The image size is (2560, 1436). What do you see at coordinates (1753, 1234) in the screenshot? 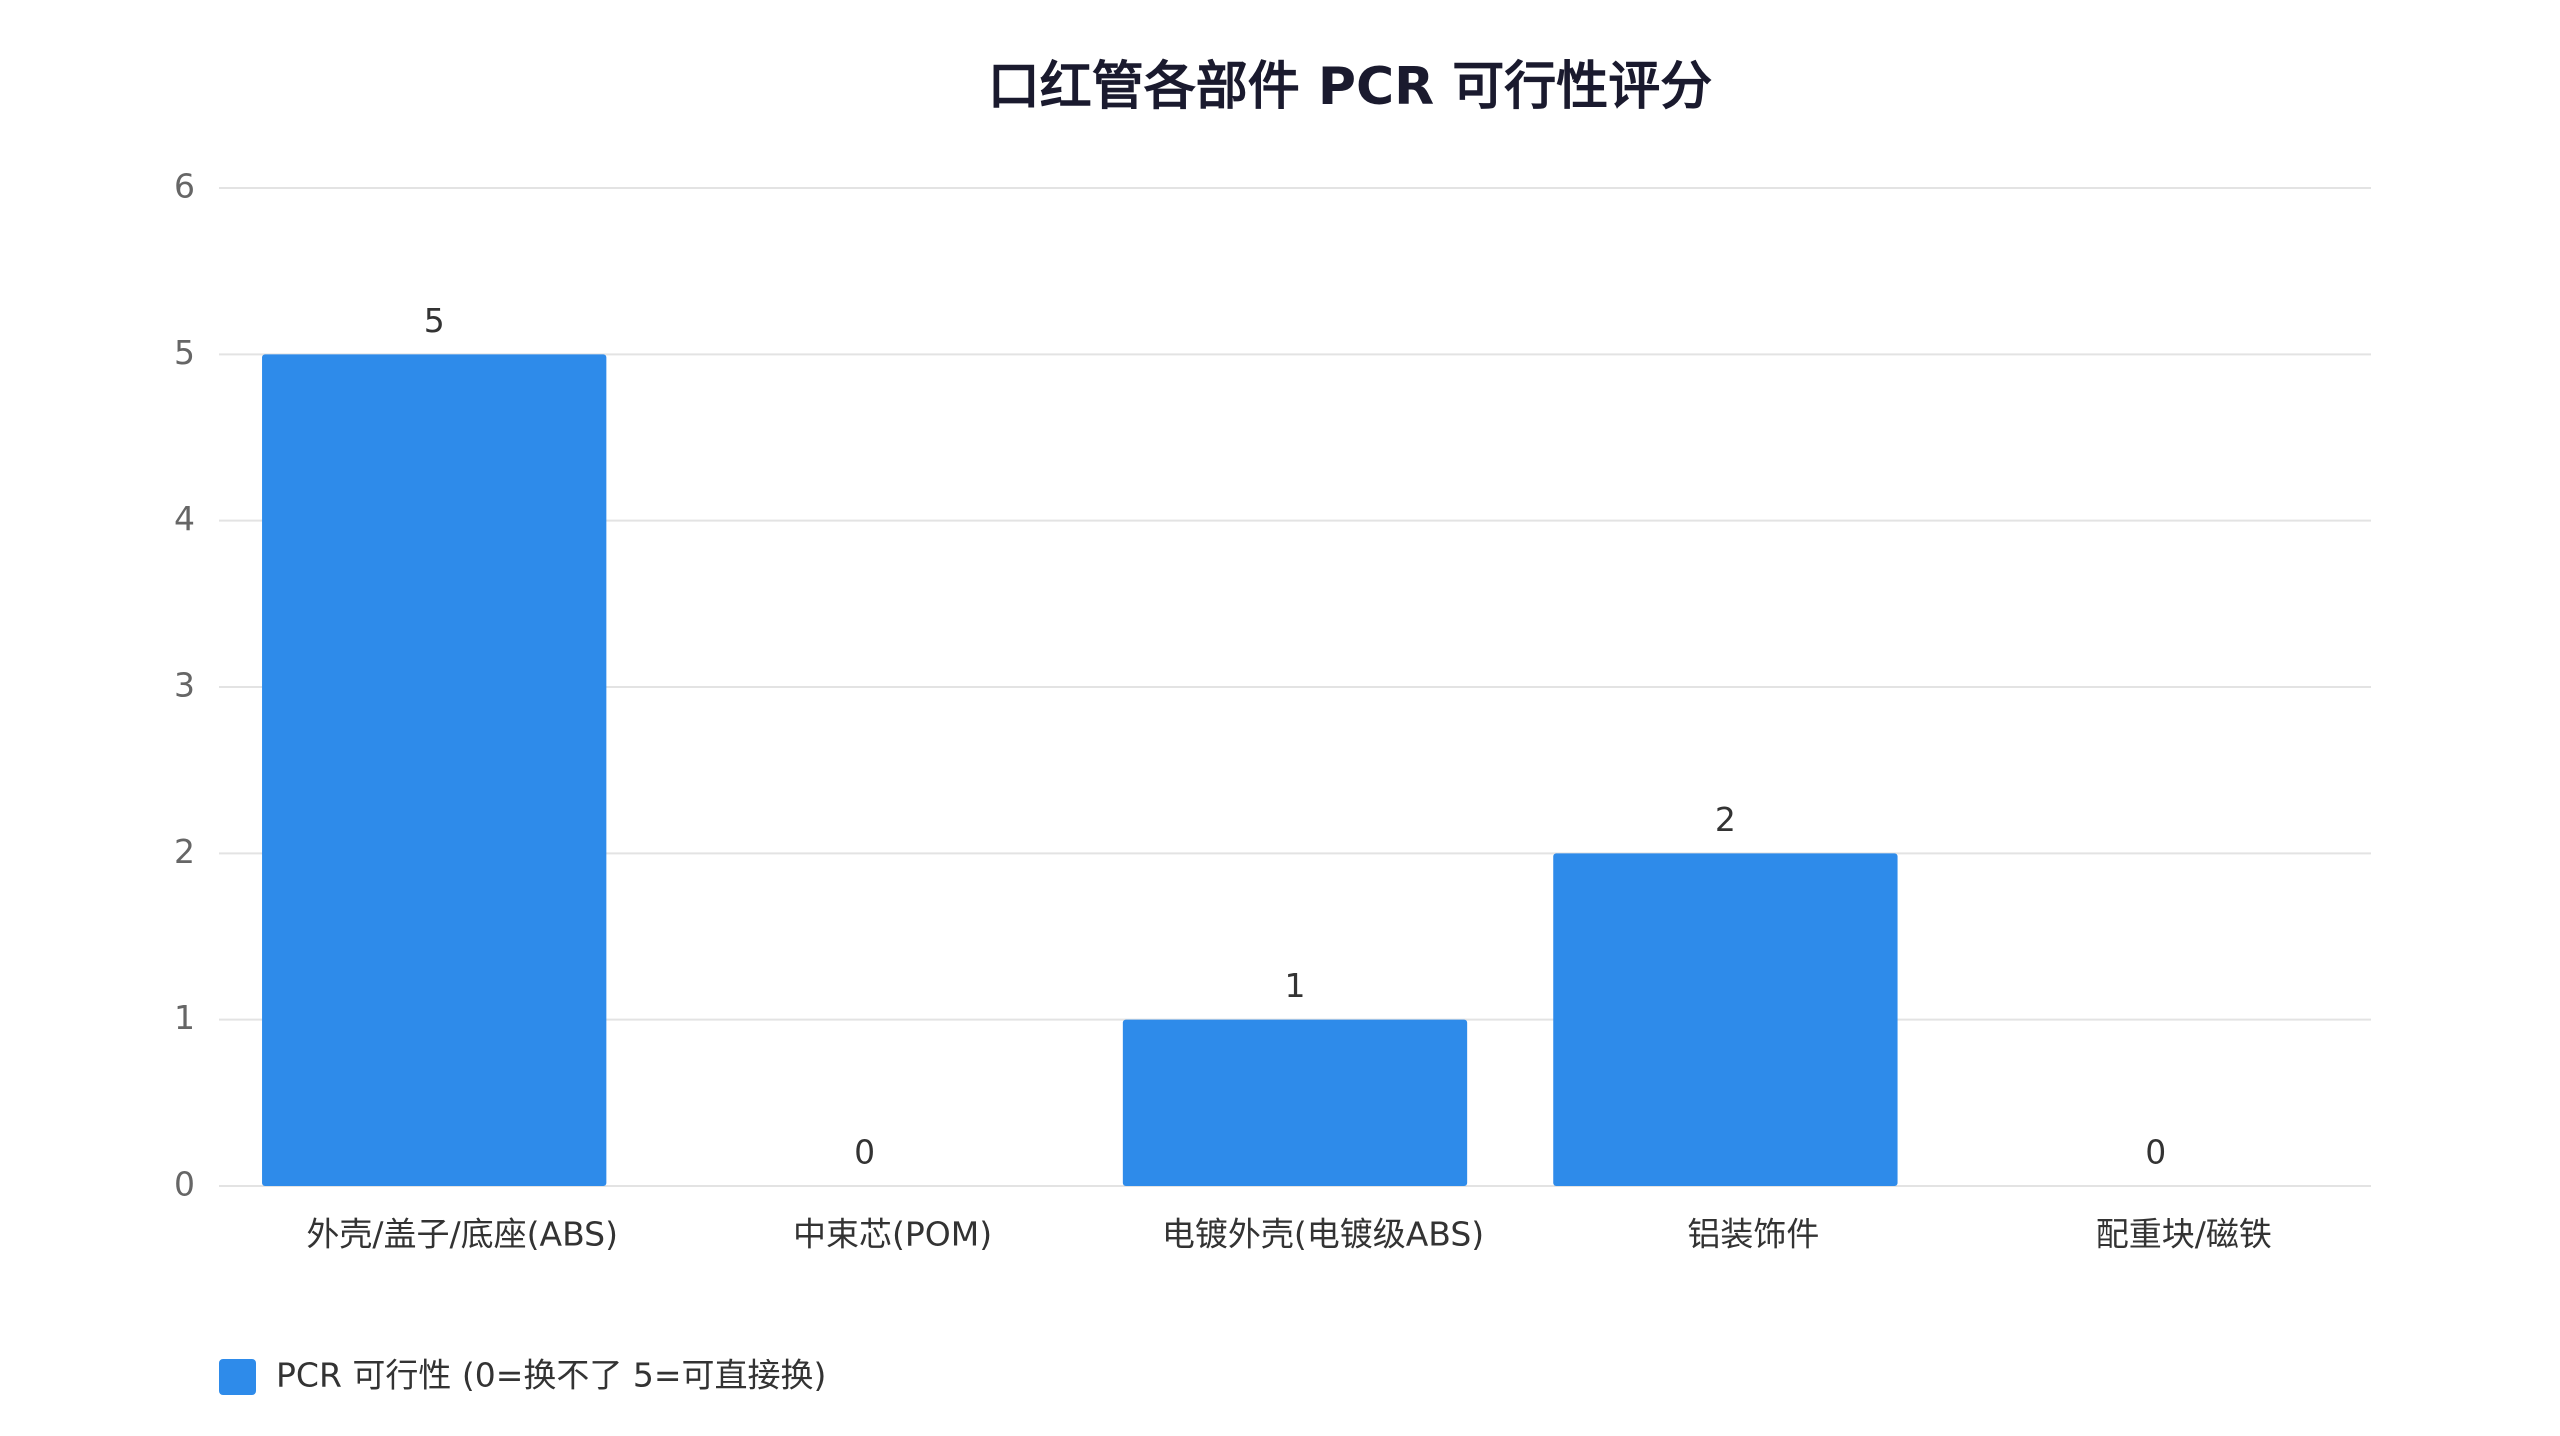
I see `x-tick-label: 铝装饰件` at bounding box center [1753, 1234].